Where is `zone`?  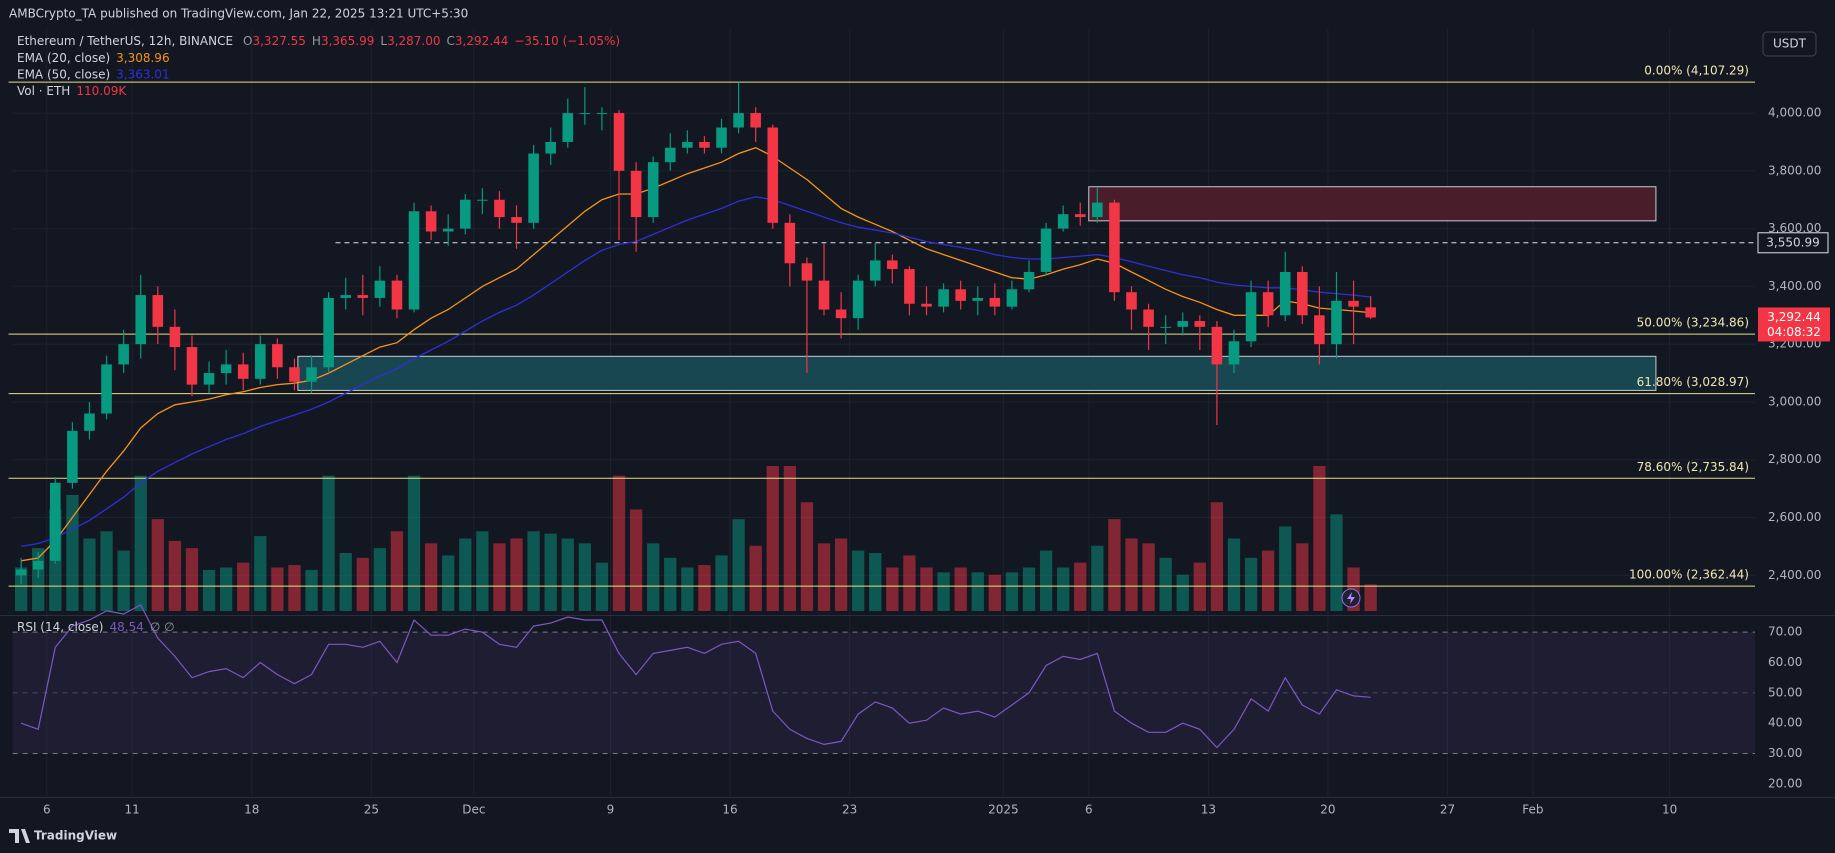 zone is located at coordinates (977, 373).